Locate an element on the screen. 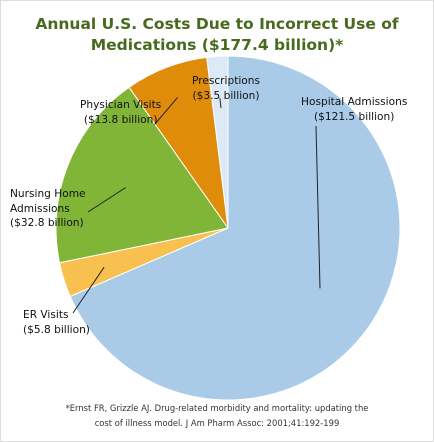 Image resolution: width=434 pixels, height=442 pixels. slice-label-er-visits-value: ($5.8 billion) is located at coordinates (56, 329).